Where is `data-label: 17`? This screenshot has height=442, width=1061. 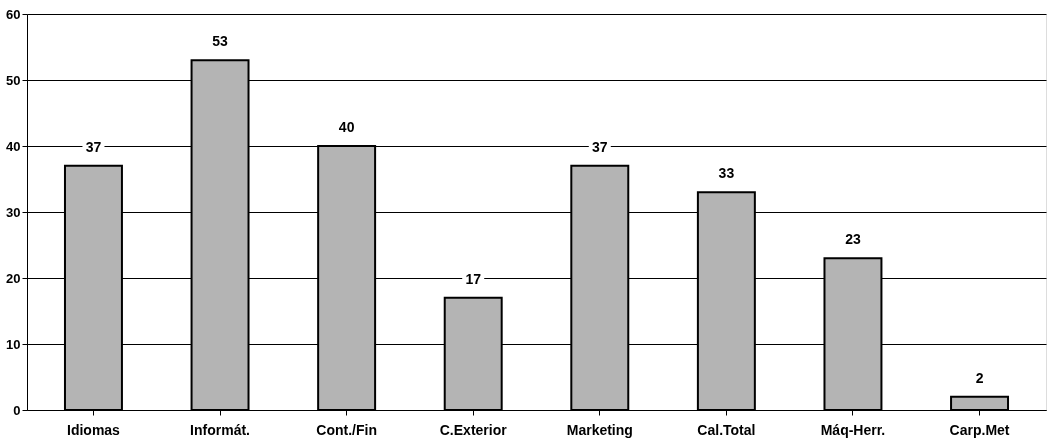 data-label: 17 is located at coordinates (473, 278).